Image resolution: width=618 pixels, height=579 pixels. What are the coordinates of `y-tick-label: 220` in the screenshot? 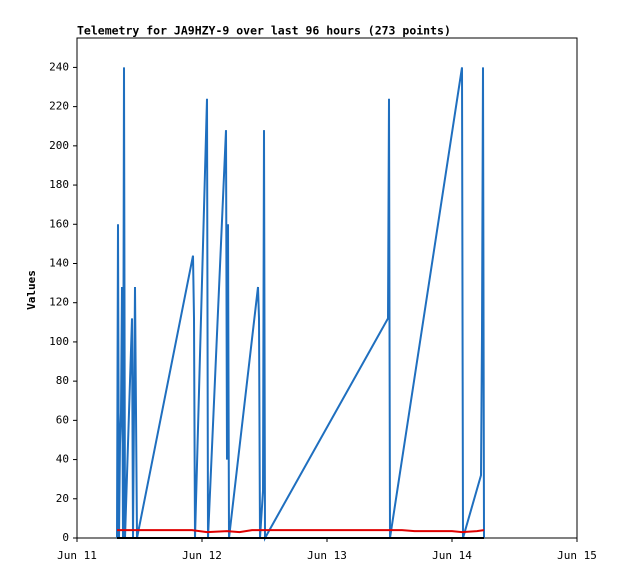 It's located at (59, 106).